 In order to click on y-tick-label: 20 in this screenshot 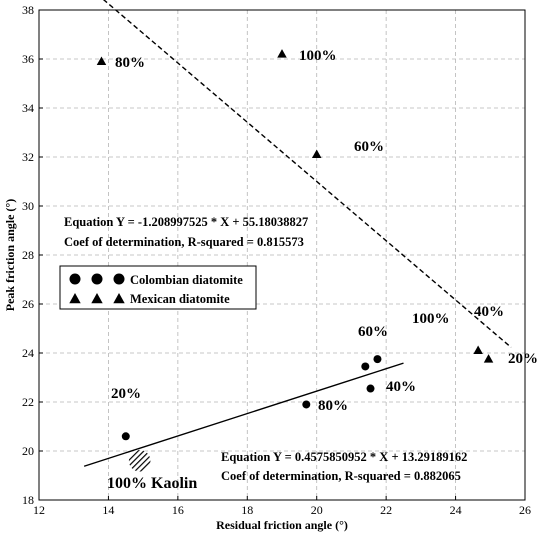, I will do `click(28, 451)`.